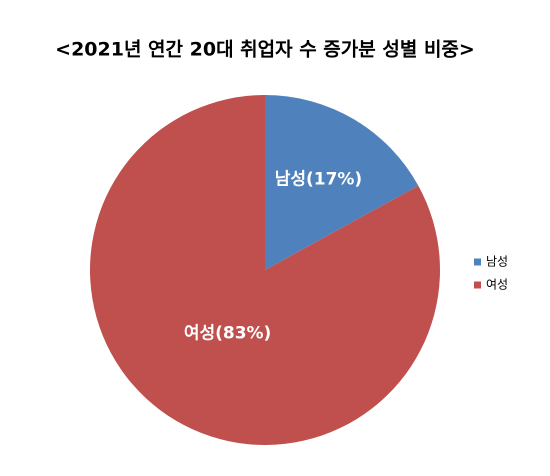 The height and width of the screenshot is (476, 550). I want to click on data-label: 여성(83%), so click(228, 333).